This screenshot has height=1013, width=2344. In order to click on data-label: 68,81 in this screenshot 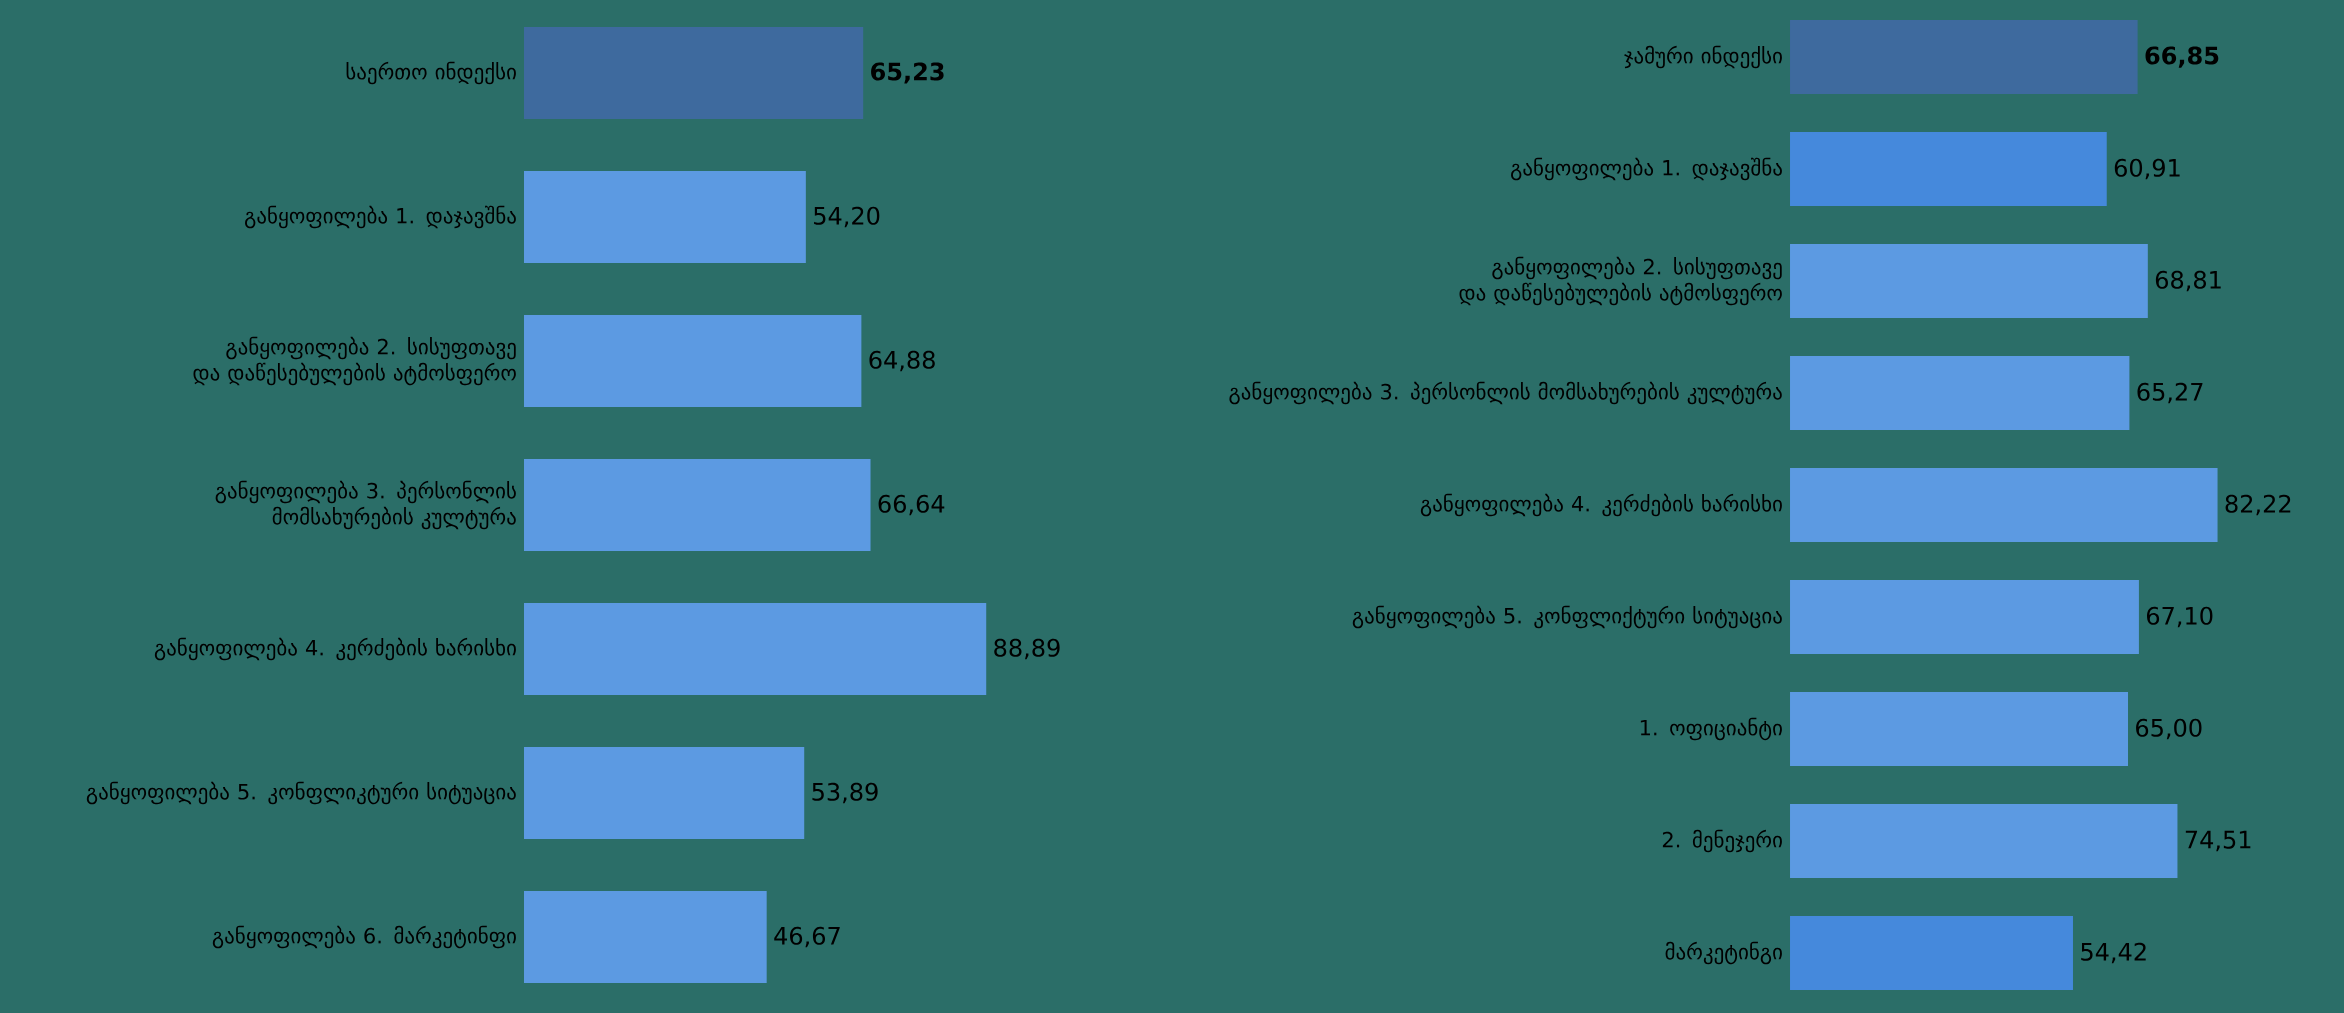, I will do `click(2188, 281)`.